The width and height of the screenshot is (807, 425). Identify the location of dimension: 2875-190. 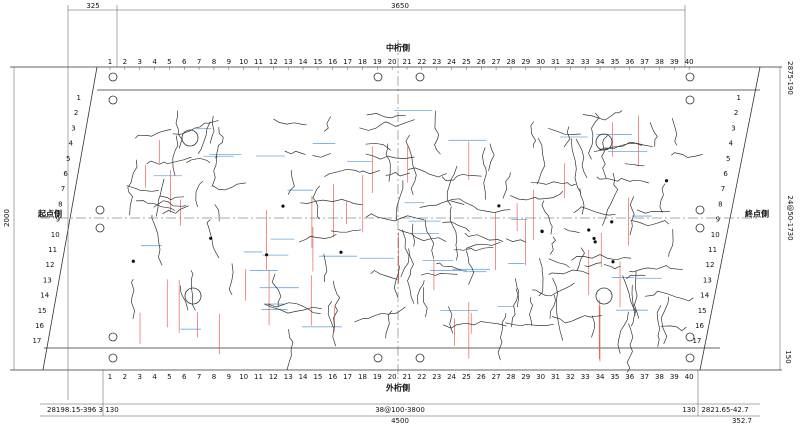
(790, 78).